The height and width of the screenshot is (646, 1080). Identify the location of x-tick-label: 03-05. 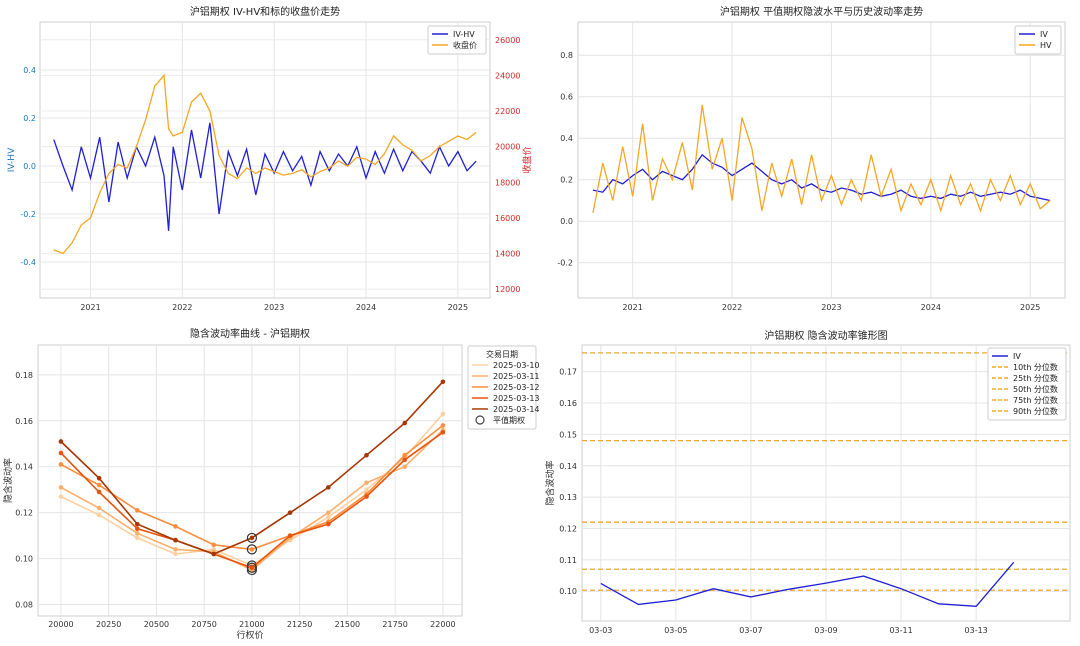
(675, 630).